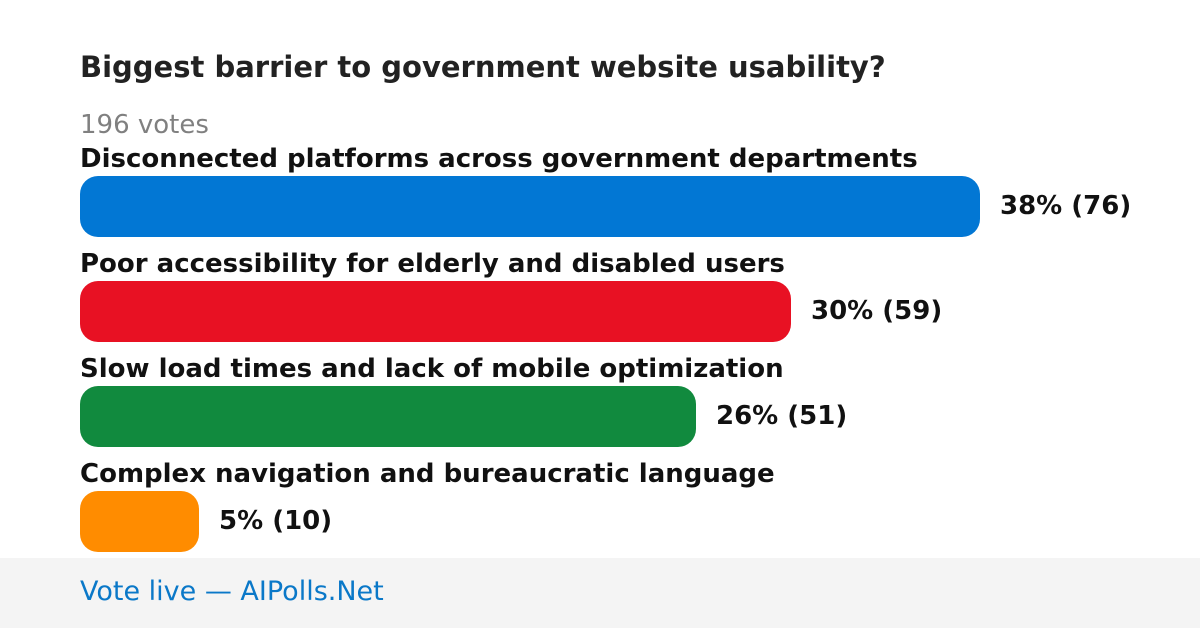  What do you see at coordinates (144, 125) in the screenshot?
I see `vote-count: 196 votes` at bounding box center [144, 125].